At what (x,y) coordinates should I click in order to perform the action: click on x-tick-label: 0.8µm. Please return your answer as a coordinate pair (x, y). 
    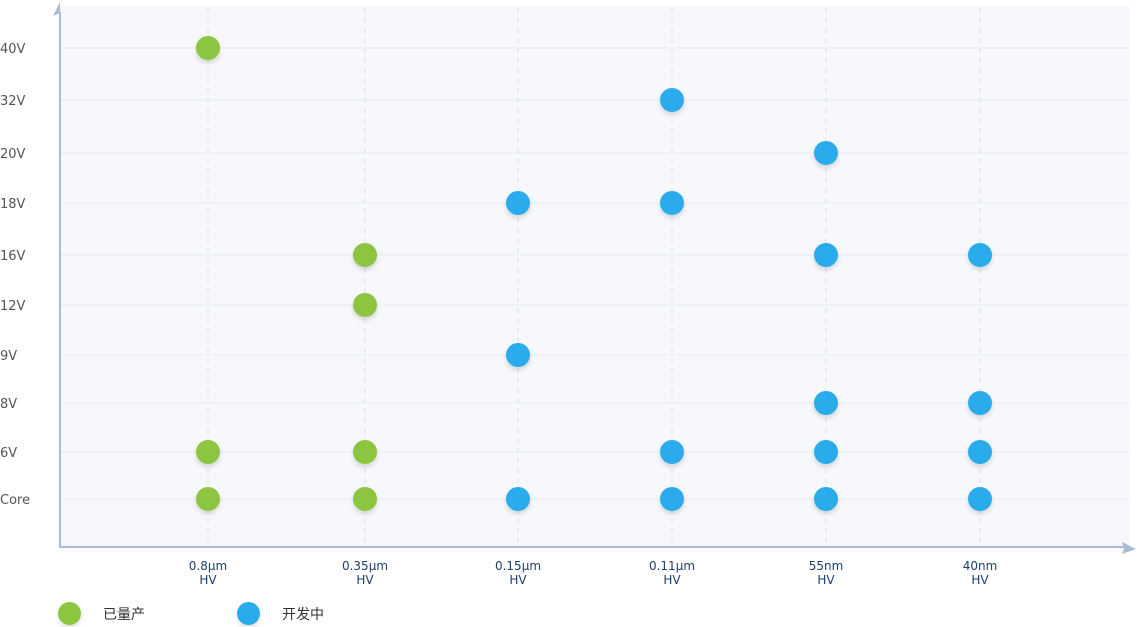
    Looking at the image, I should click on (208, 566).